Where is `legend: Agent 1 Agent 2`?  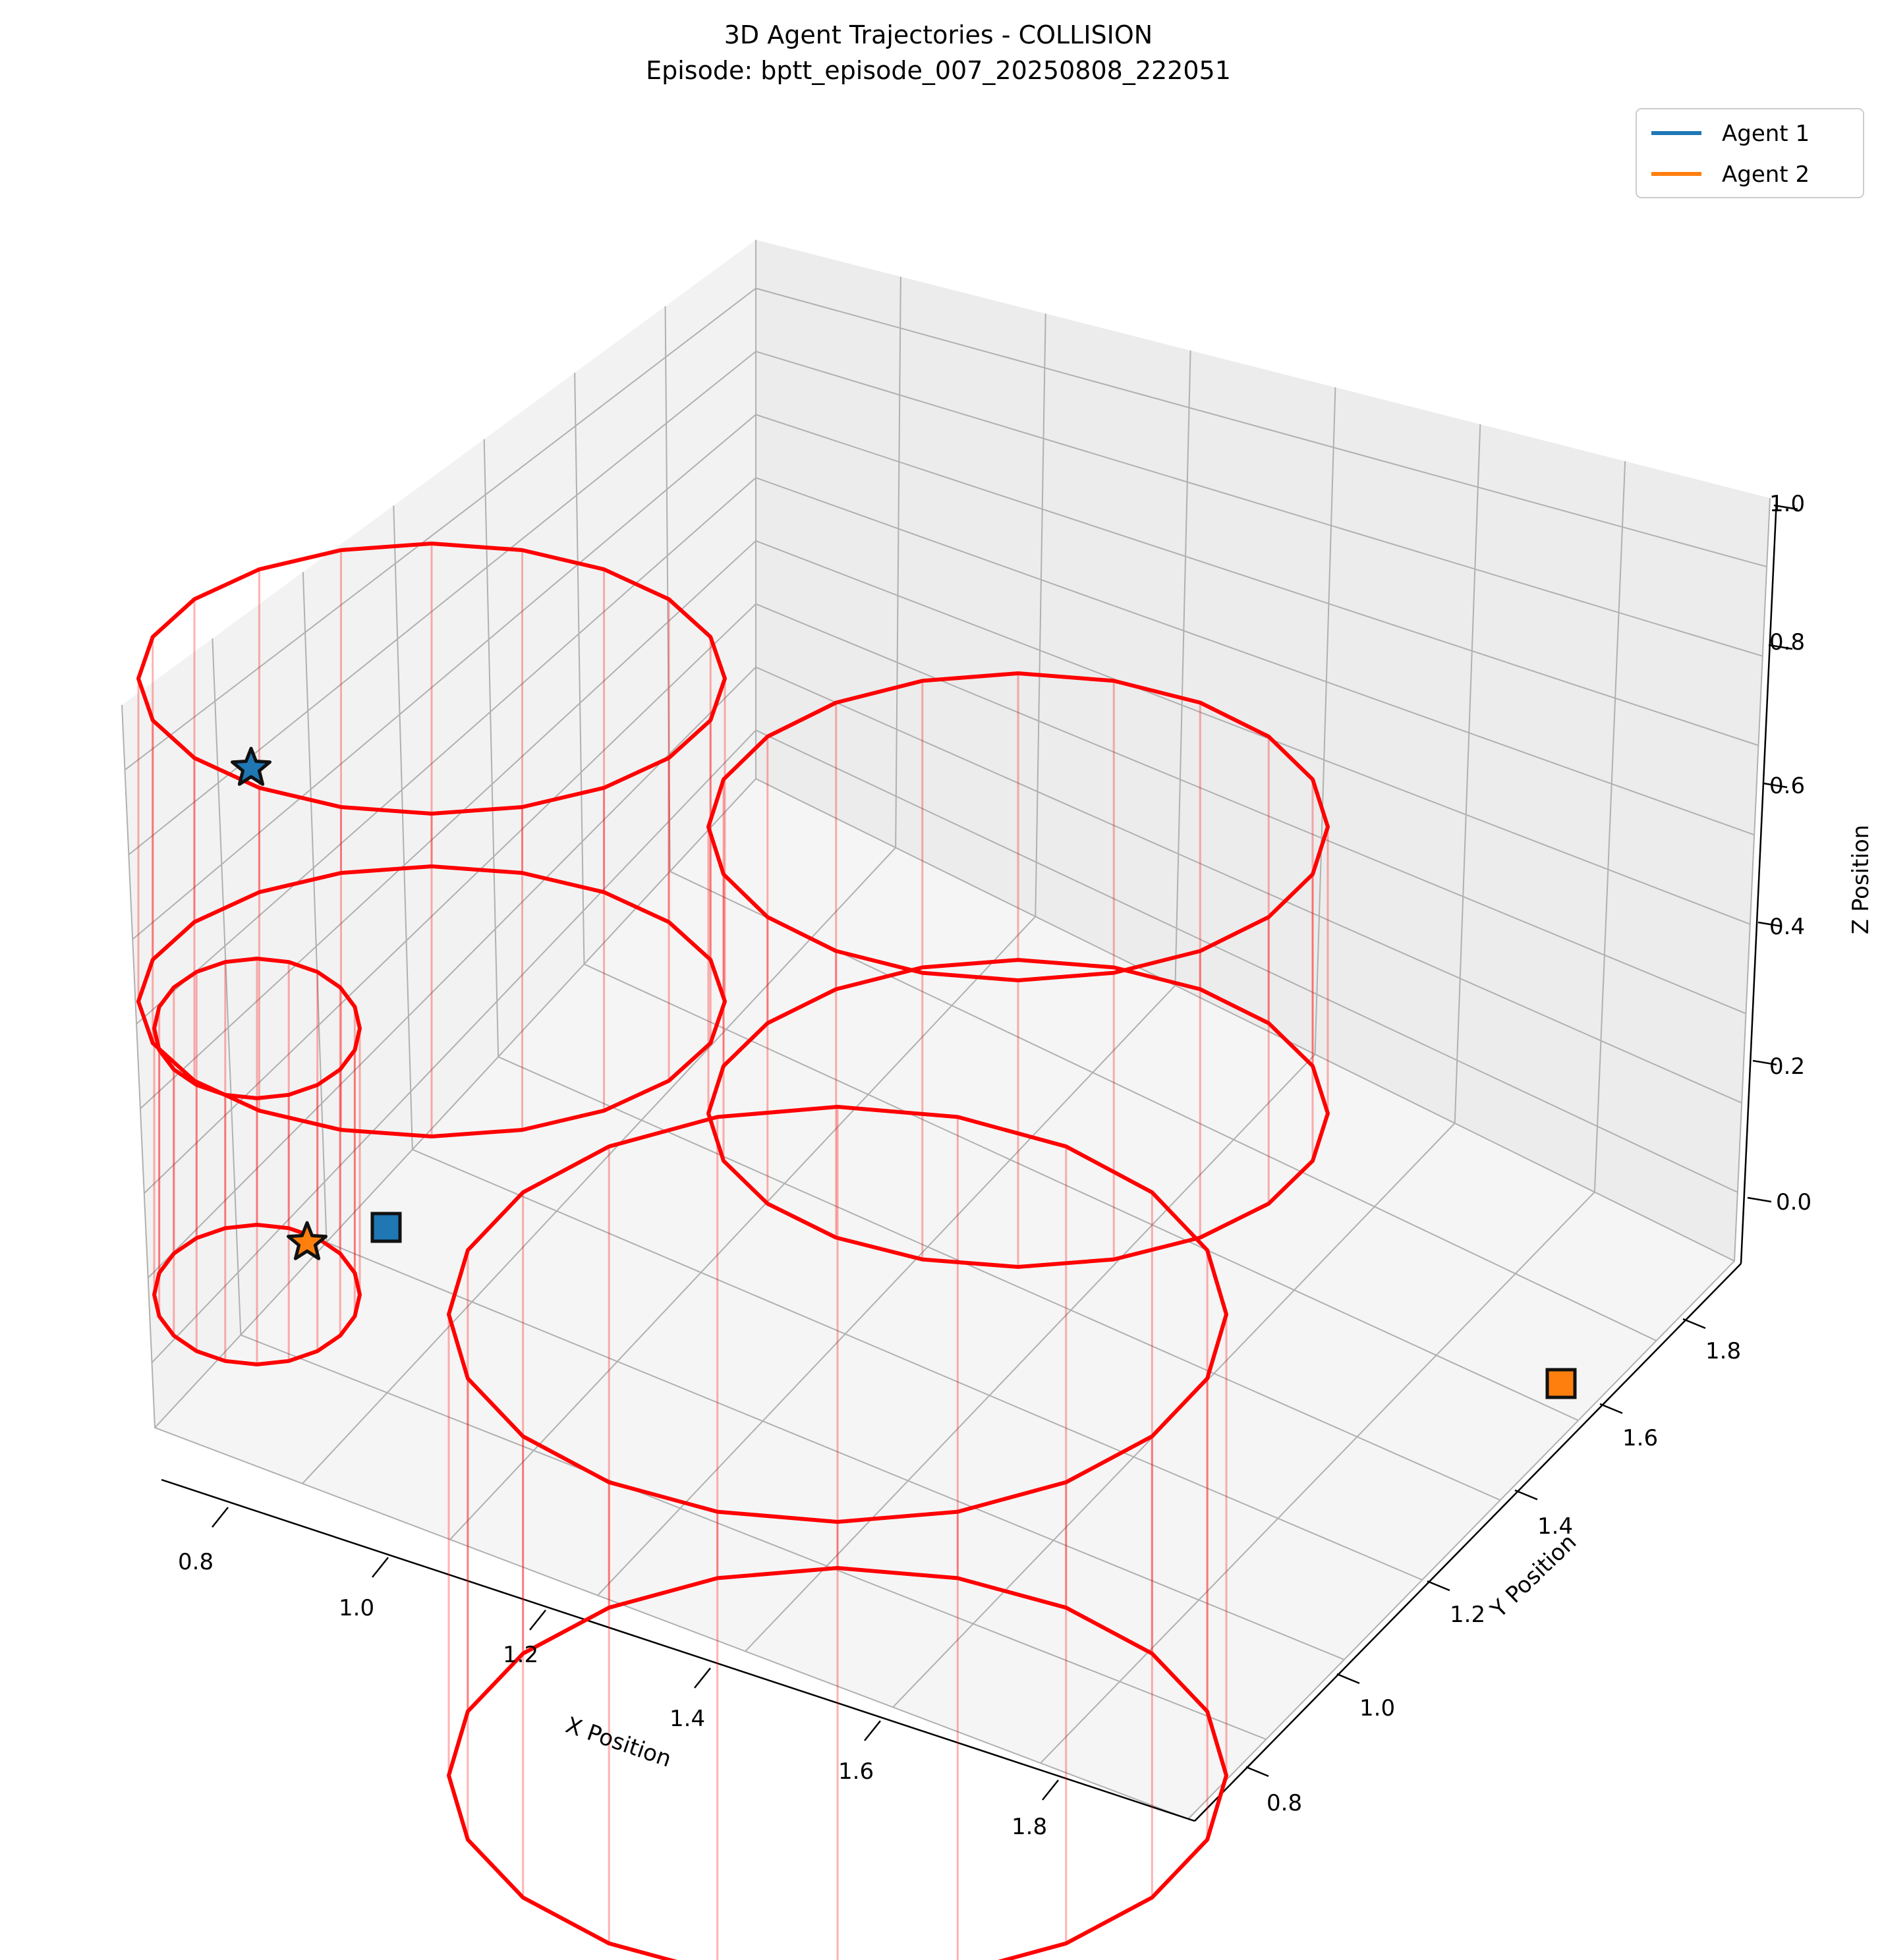
legend: Agent 1 Agent 2 is located at coordinates (1750, 153).